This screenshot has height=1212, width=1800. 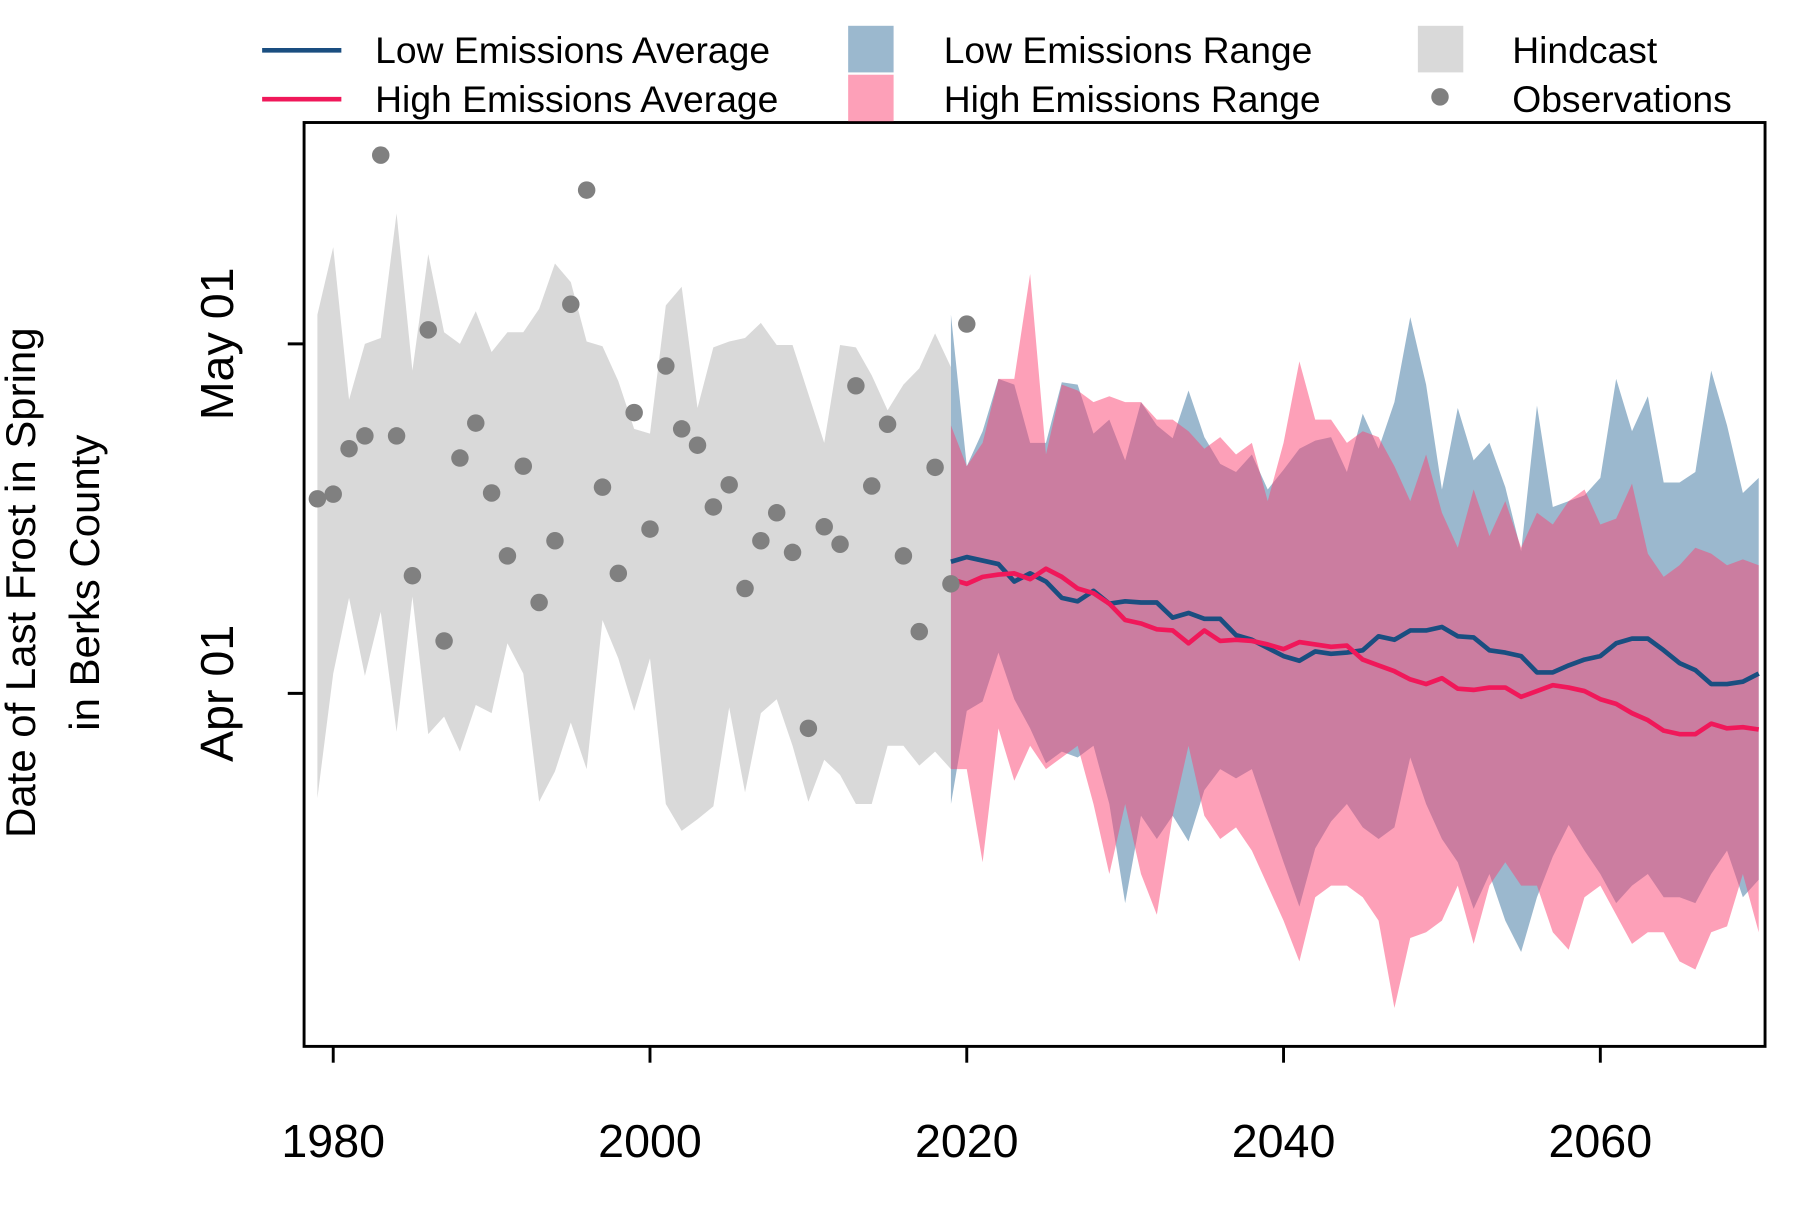 What do you see at coordinates (1284, 1141) in the screenshot?
I see `x-tick-label: 2040` at bounding box center [1284, 1141].